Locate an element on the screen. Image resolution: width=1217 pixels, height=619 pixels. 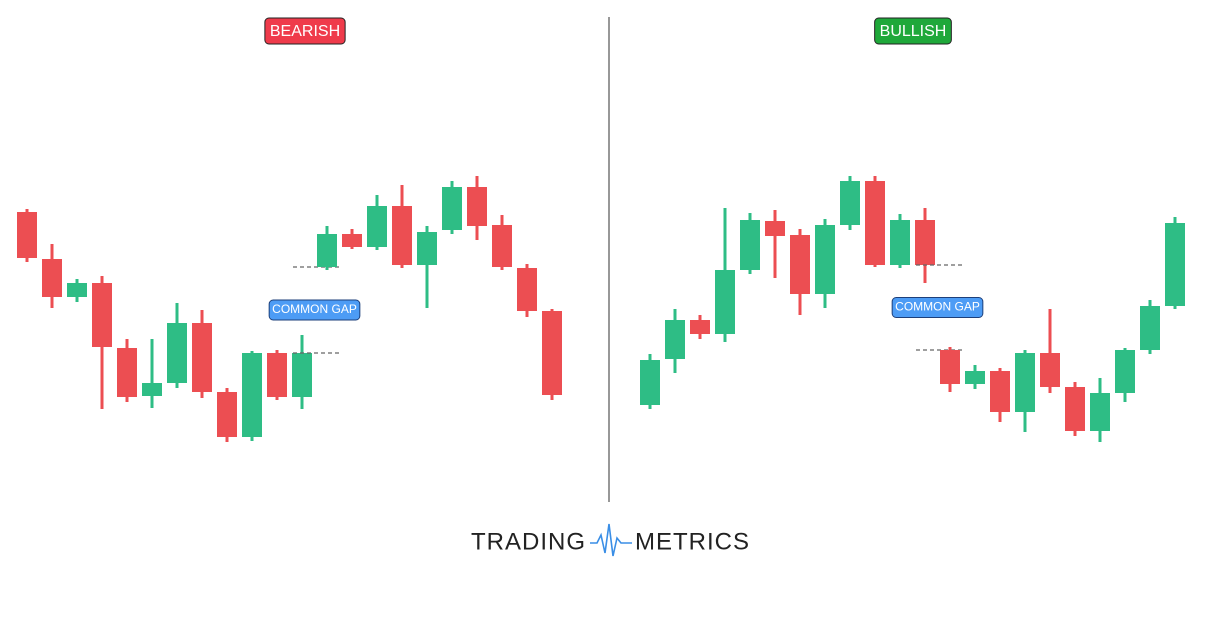
badge-text: BEARISH is located at coordinates (305, 31).